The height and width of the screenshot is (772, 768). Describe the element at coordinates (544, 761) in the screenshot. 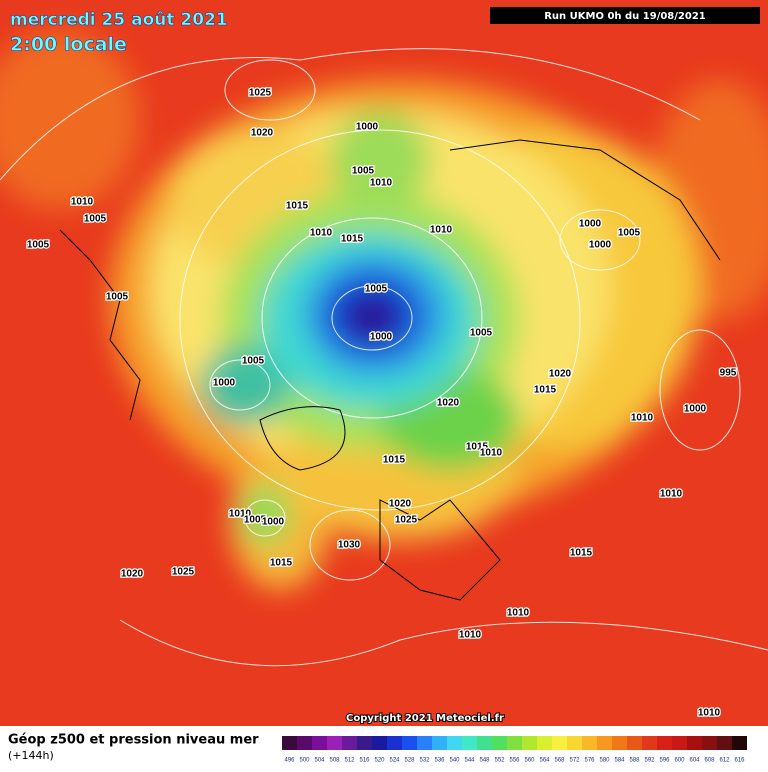

I see `colorbar-label: 564` at that location.